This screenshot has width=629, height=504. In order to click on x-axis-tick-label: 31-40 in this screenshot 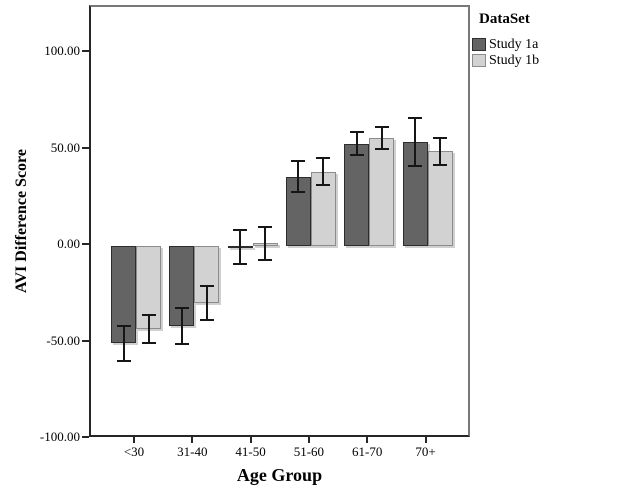, I will do `click(192, 451)`.